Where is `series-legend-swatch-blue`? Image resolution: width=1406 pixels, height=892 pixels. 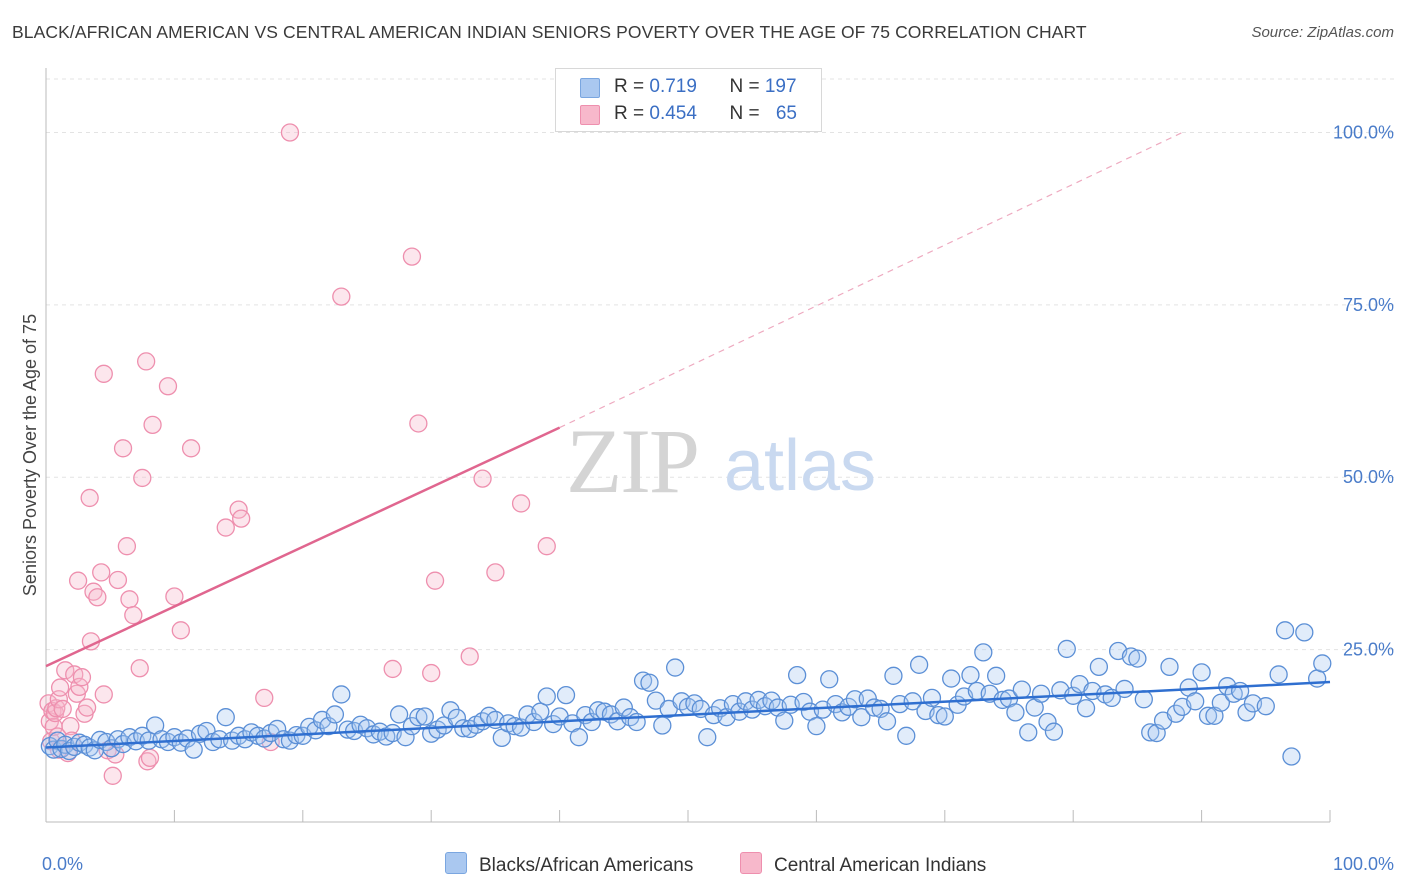
series-legend-swatch-blue is located at coordinates (456, 863).